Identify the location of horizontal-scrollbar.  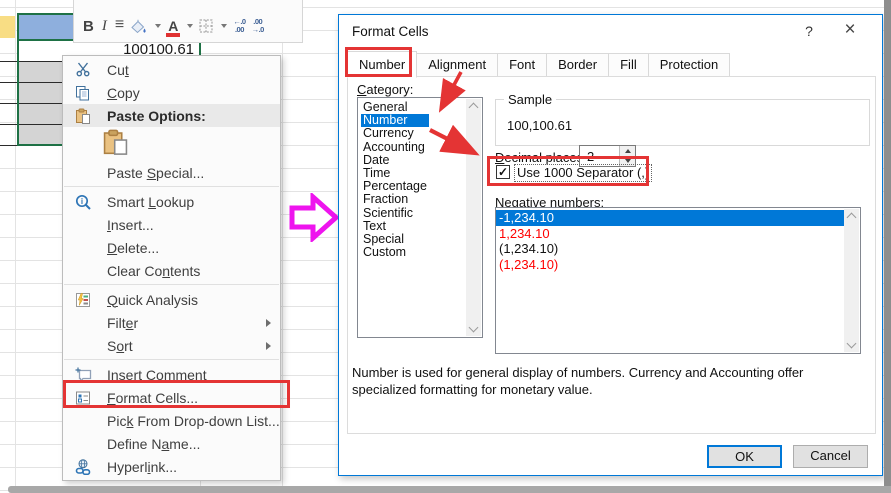
(449, 489).